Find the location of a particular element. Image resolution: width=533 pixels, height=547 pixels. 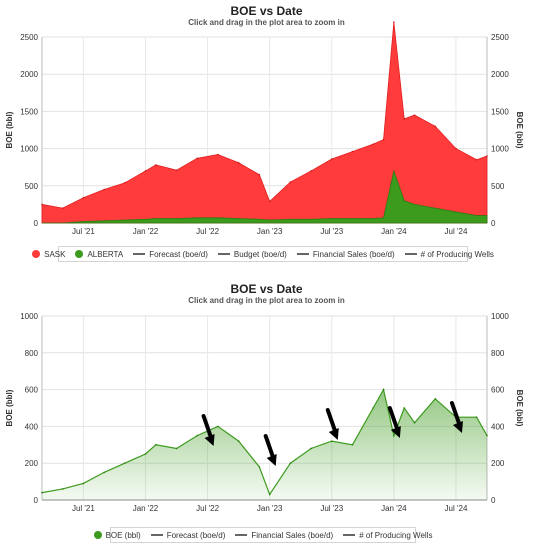

legend-item: SASK is located at coordinates (48, 254).